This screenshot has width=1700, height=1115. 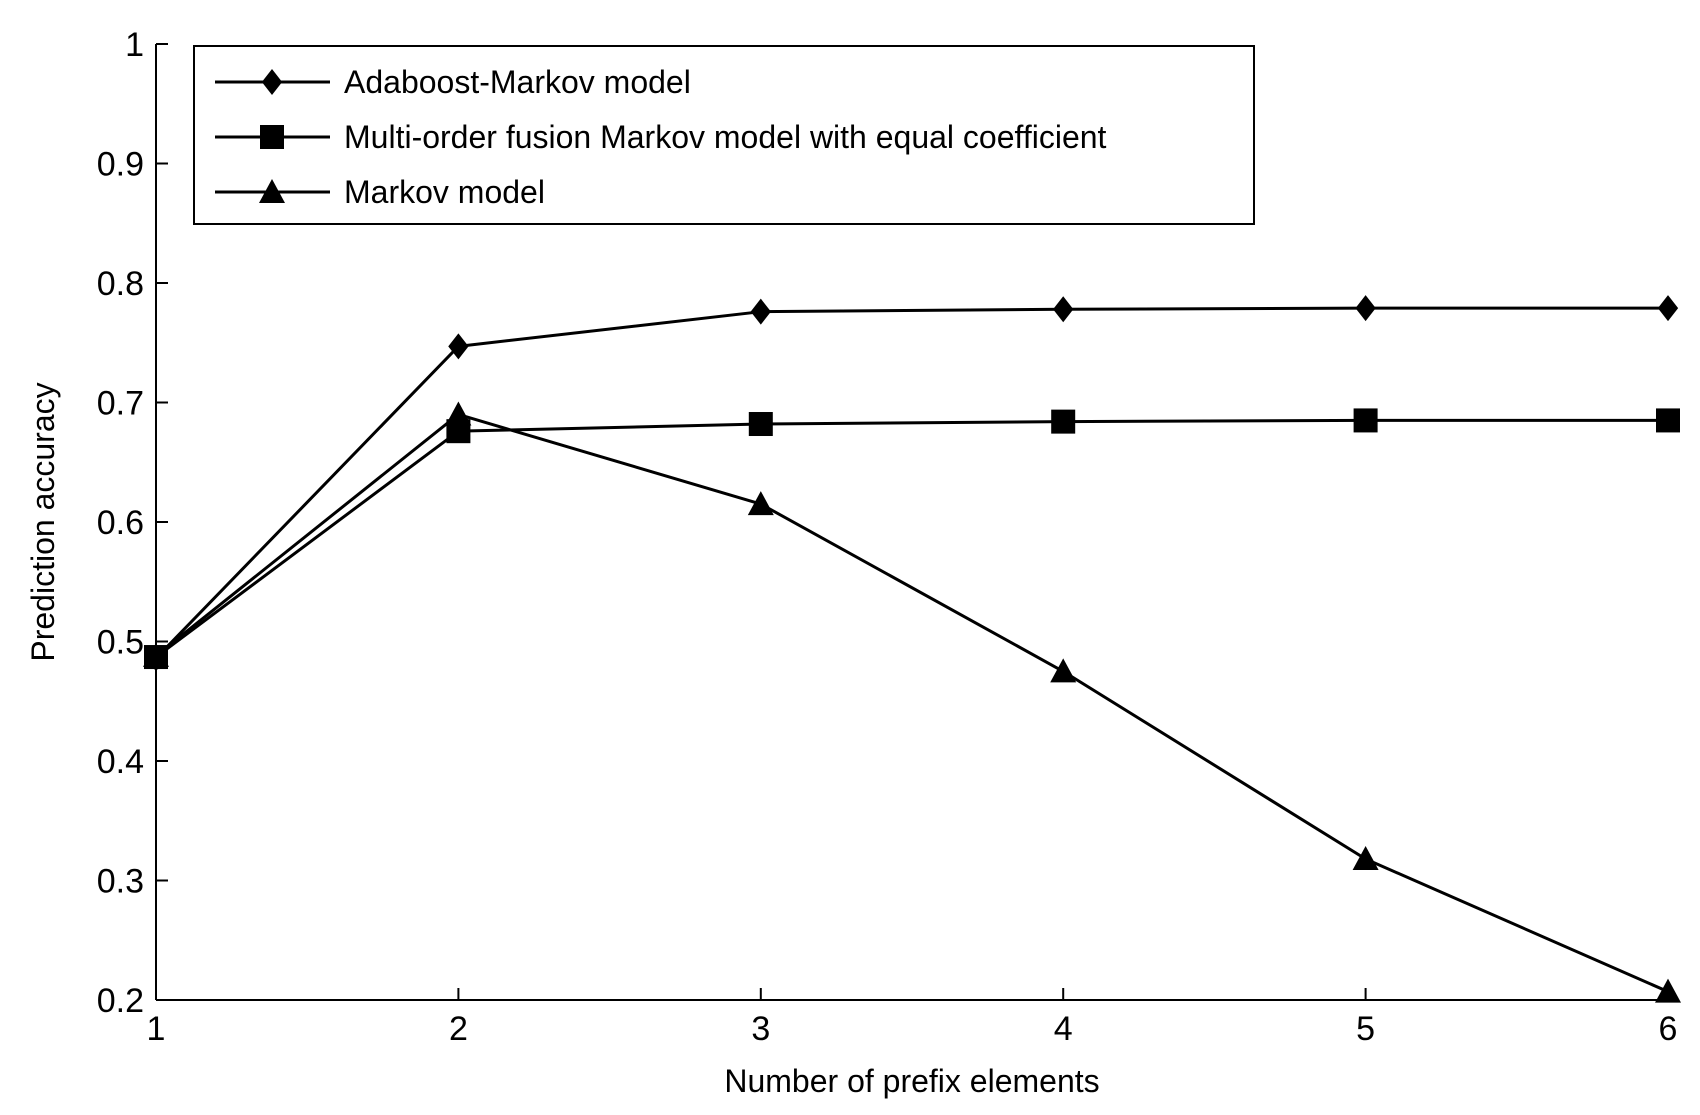 What do you see at coordinates (760, 1029) in the screenshot?
I see `x-tick-label: 3` at bounding box center [760, 1029].